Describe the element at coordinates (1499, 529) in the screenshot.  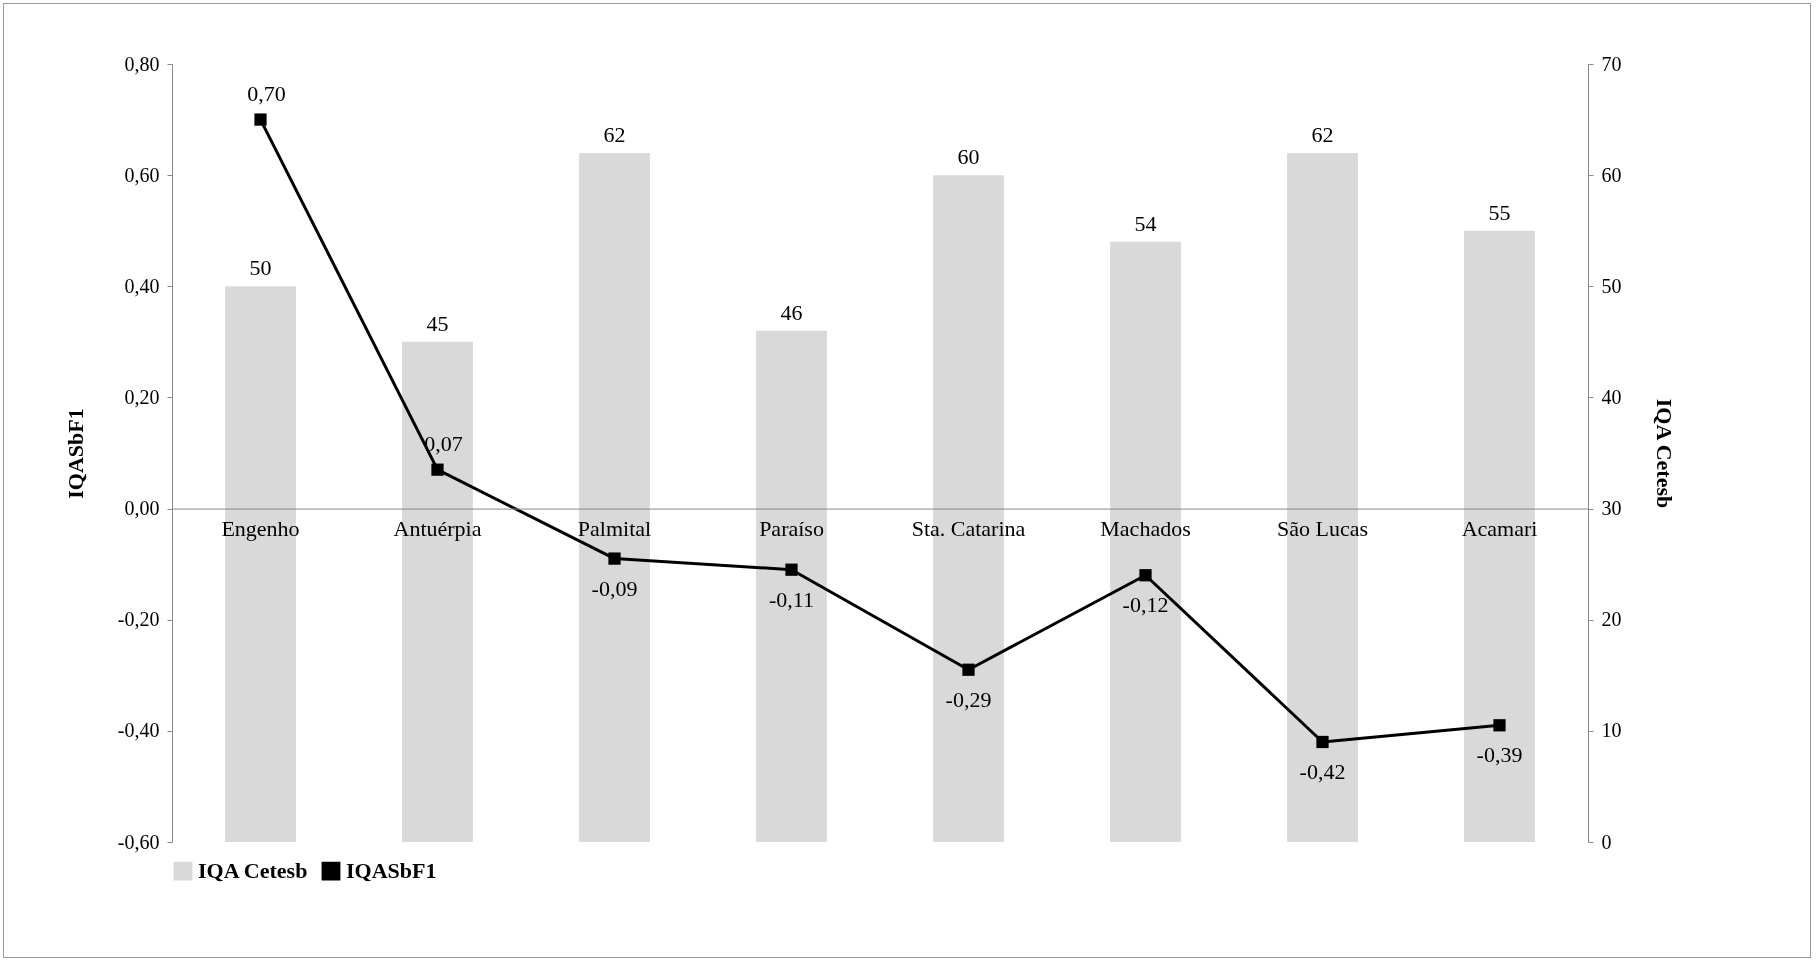
I see `x-tick-label: Acamari` at that location.